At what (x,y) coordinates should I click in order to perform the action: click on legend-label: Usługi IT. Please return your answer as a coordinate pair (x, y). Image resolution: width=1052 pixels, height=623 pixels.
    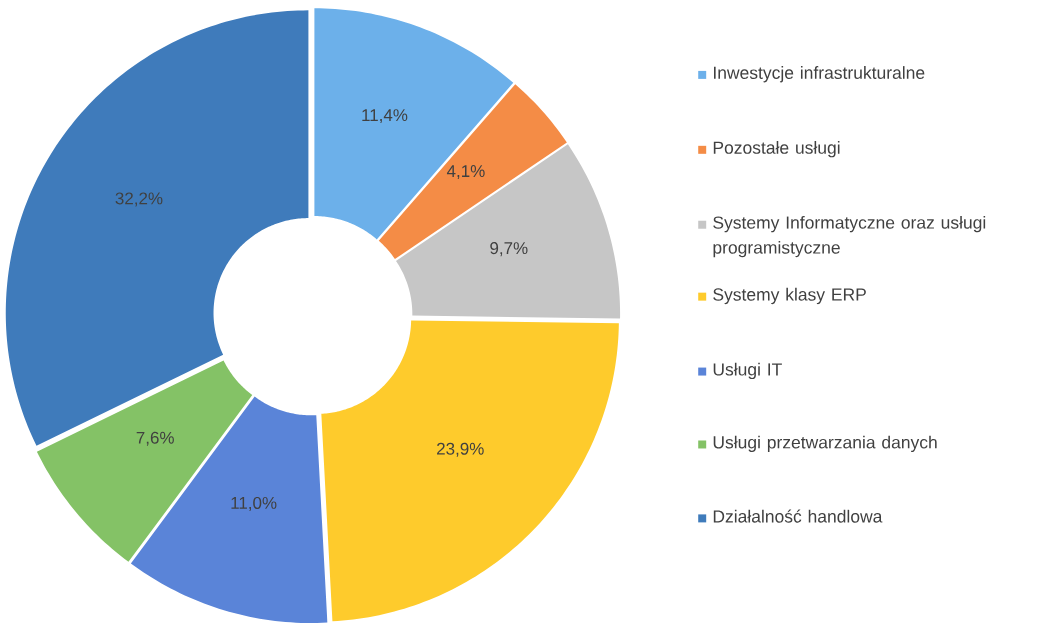
    Looking at the image, I should click on (747, 371).